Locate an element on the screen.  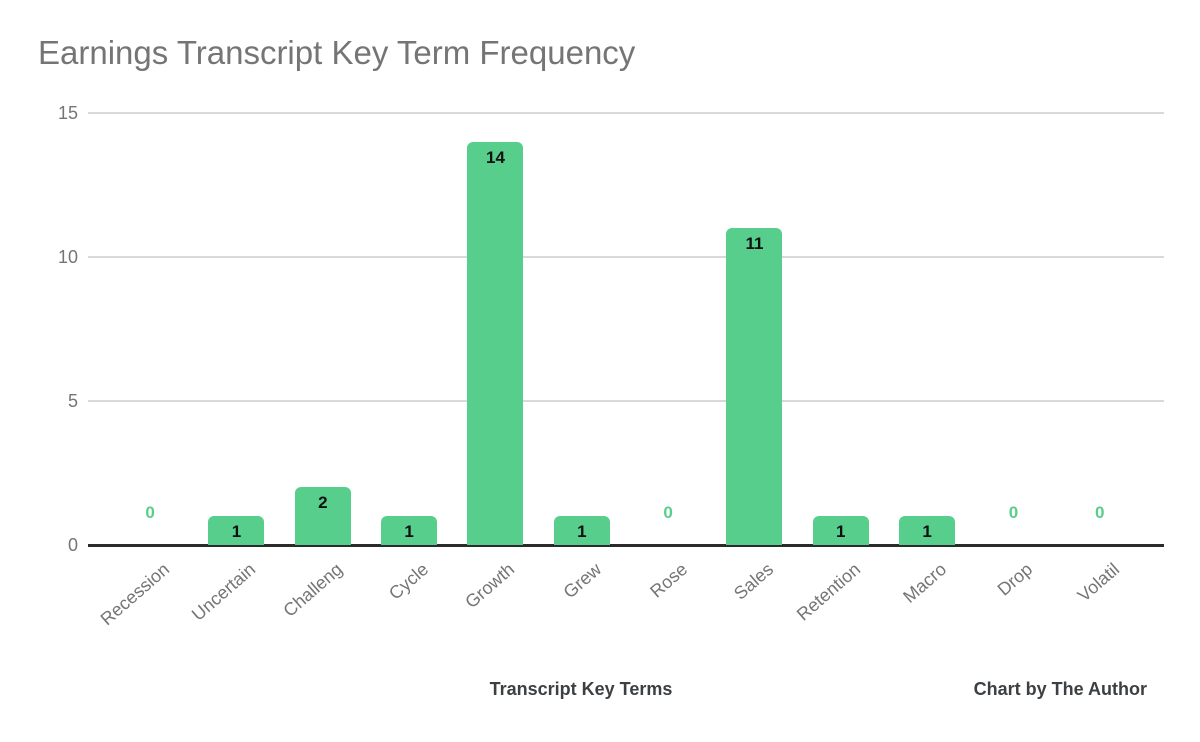
bar-value-label-recession: 0 is located at coordinates (150, 512).